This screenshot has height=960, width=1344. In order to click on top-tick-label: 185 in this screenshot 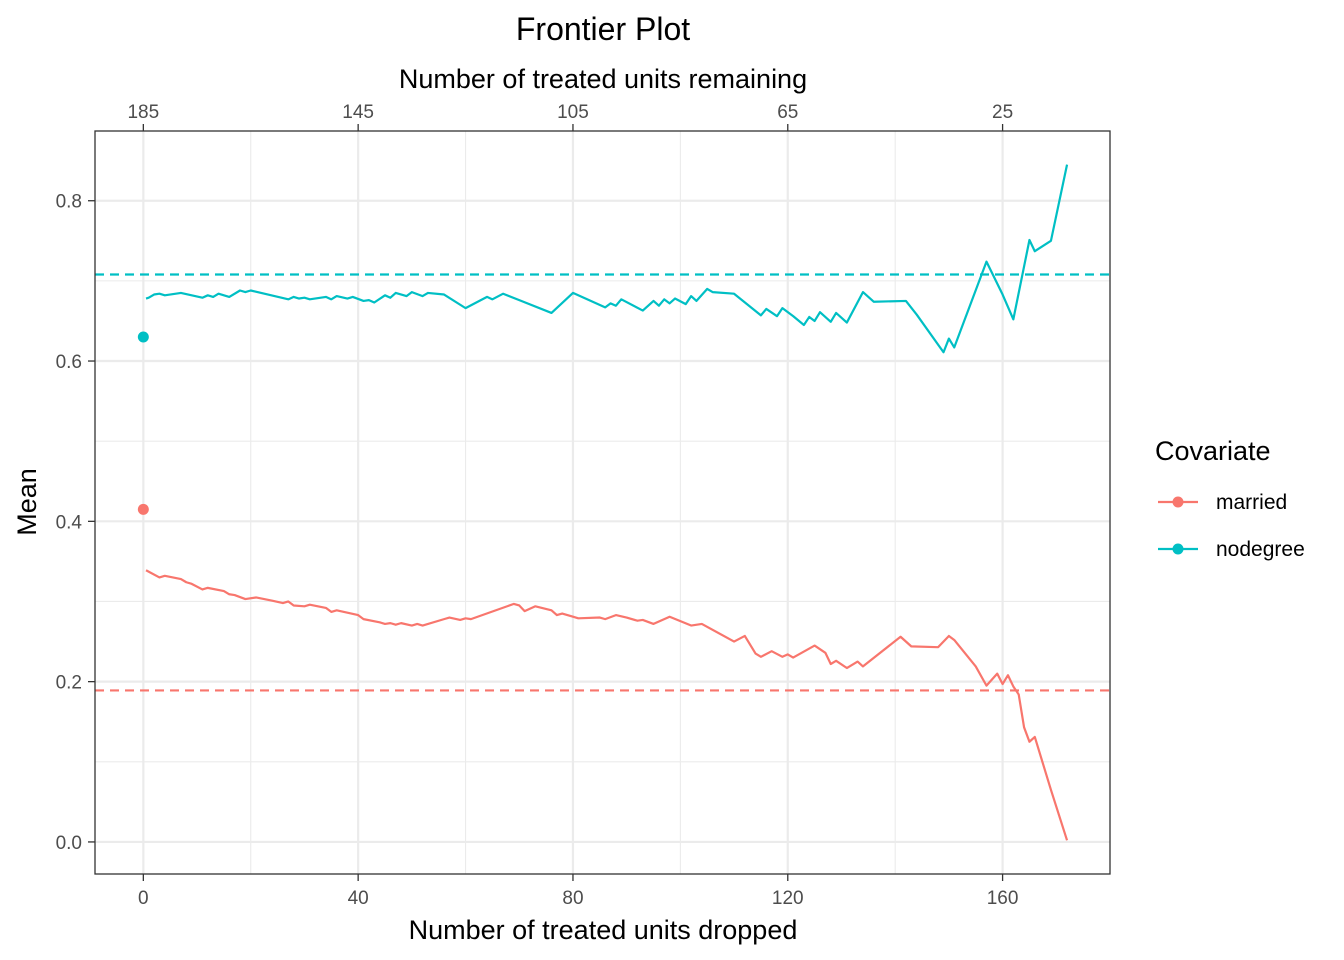, I will do `click(143, 112)`.